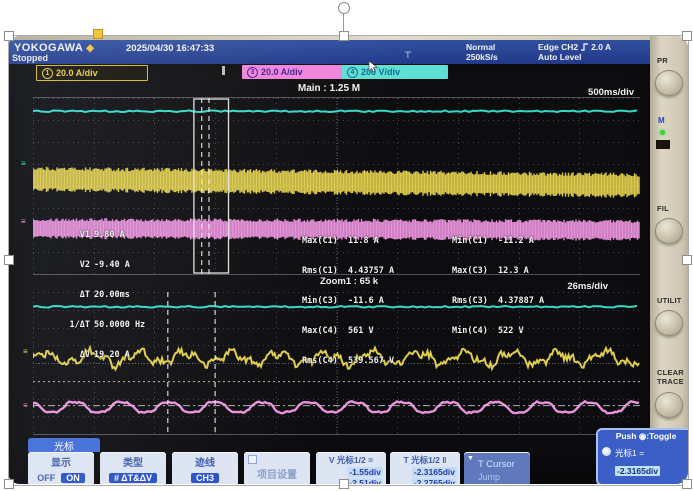 The width and height of the screenshot is (693, 491). What do you see at coordinates (643, 461) in the screenshot?
I see `cursor1-row: 光标1 = -2.3165div` at bounding box center [643, 461].